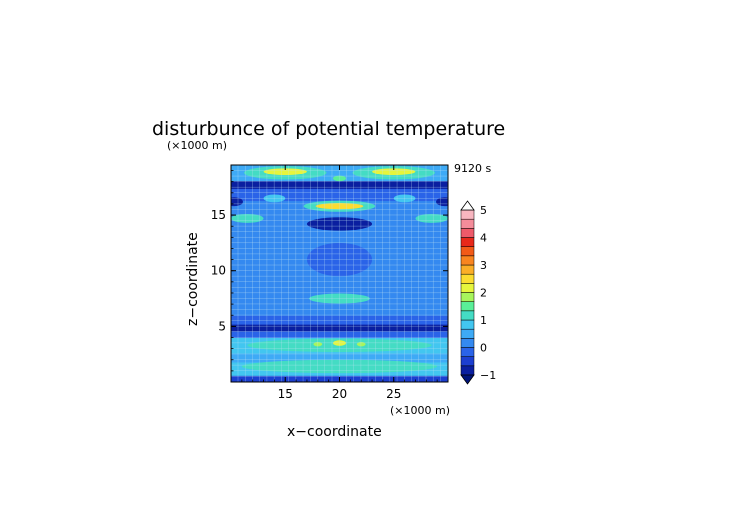  I want to click on colorbar-tick-label: 5, so click(483, 210).